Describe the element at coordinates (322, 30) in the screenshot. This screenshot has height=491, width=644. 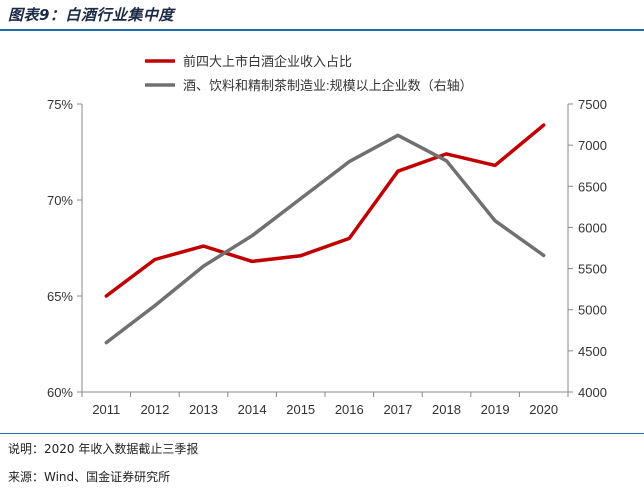
I see `title-rule` at that location.